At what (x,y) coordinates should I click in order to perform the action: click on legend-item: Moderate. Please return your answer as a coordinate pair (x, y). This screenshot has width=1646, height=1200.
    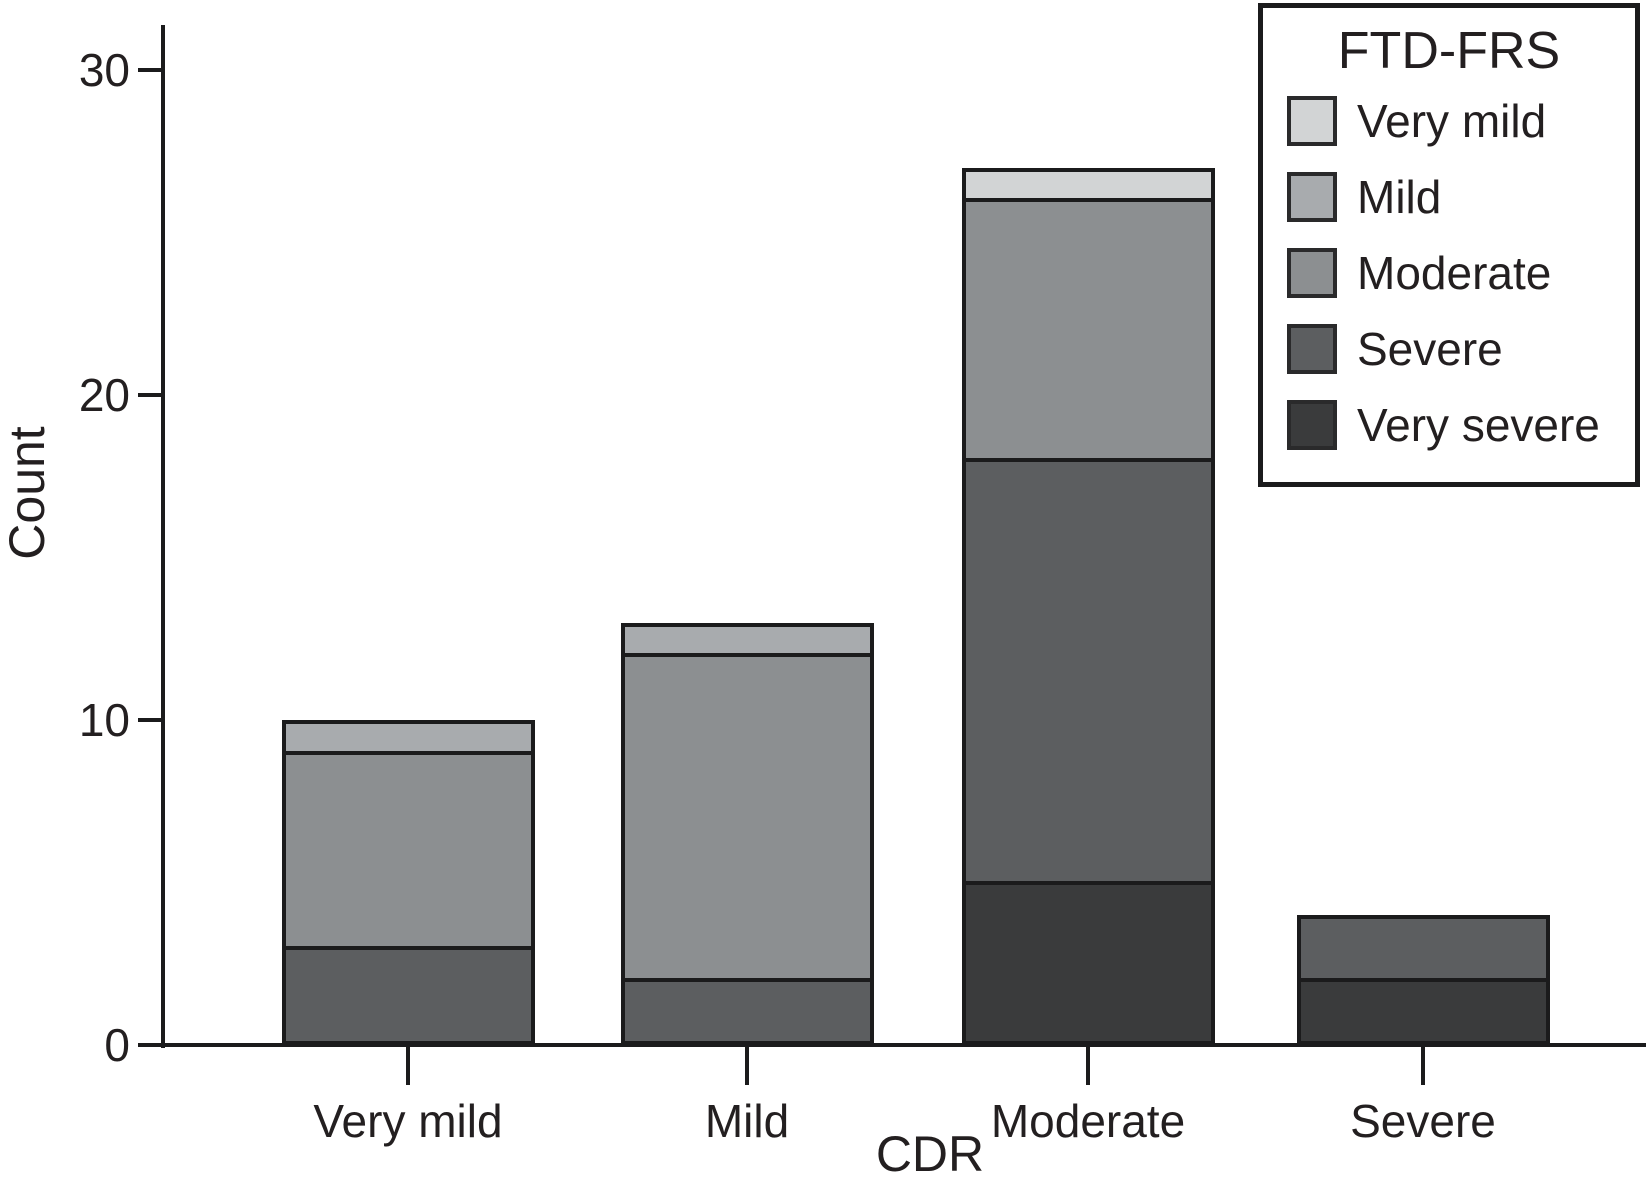
    Looking at the image, I should click on (1461, 273).